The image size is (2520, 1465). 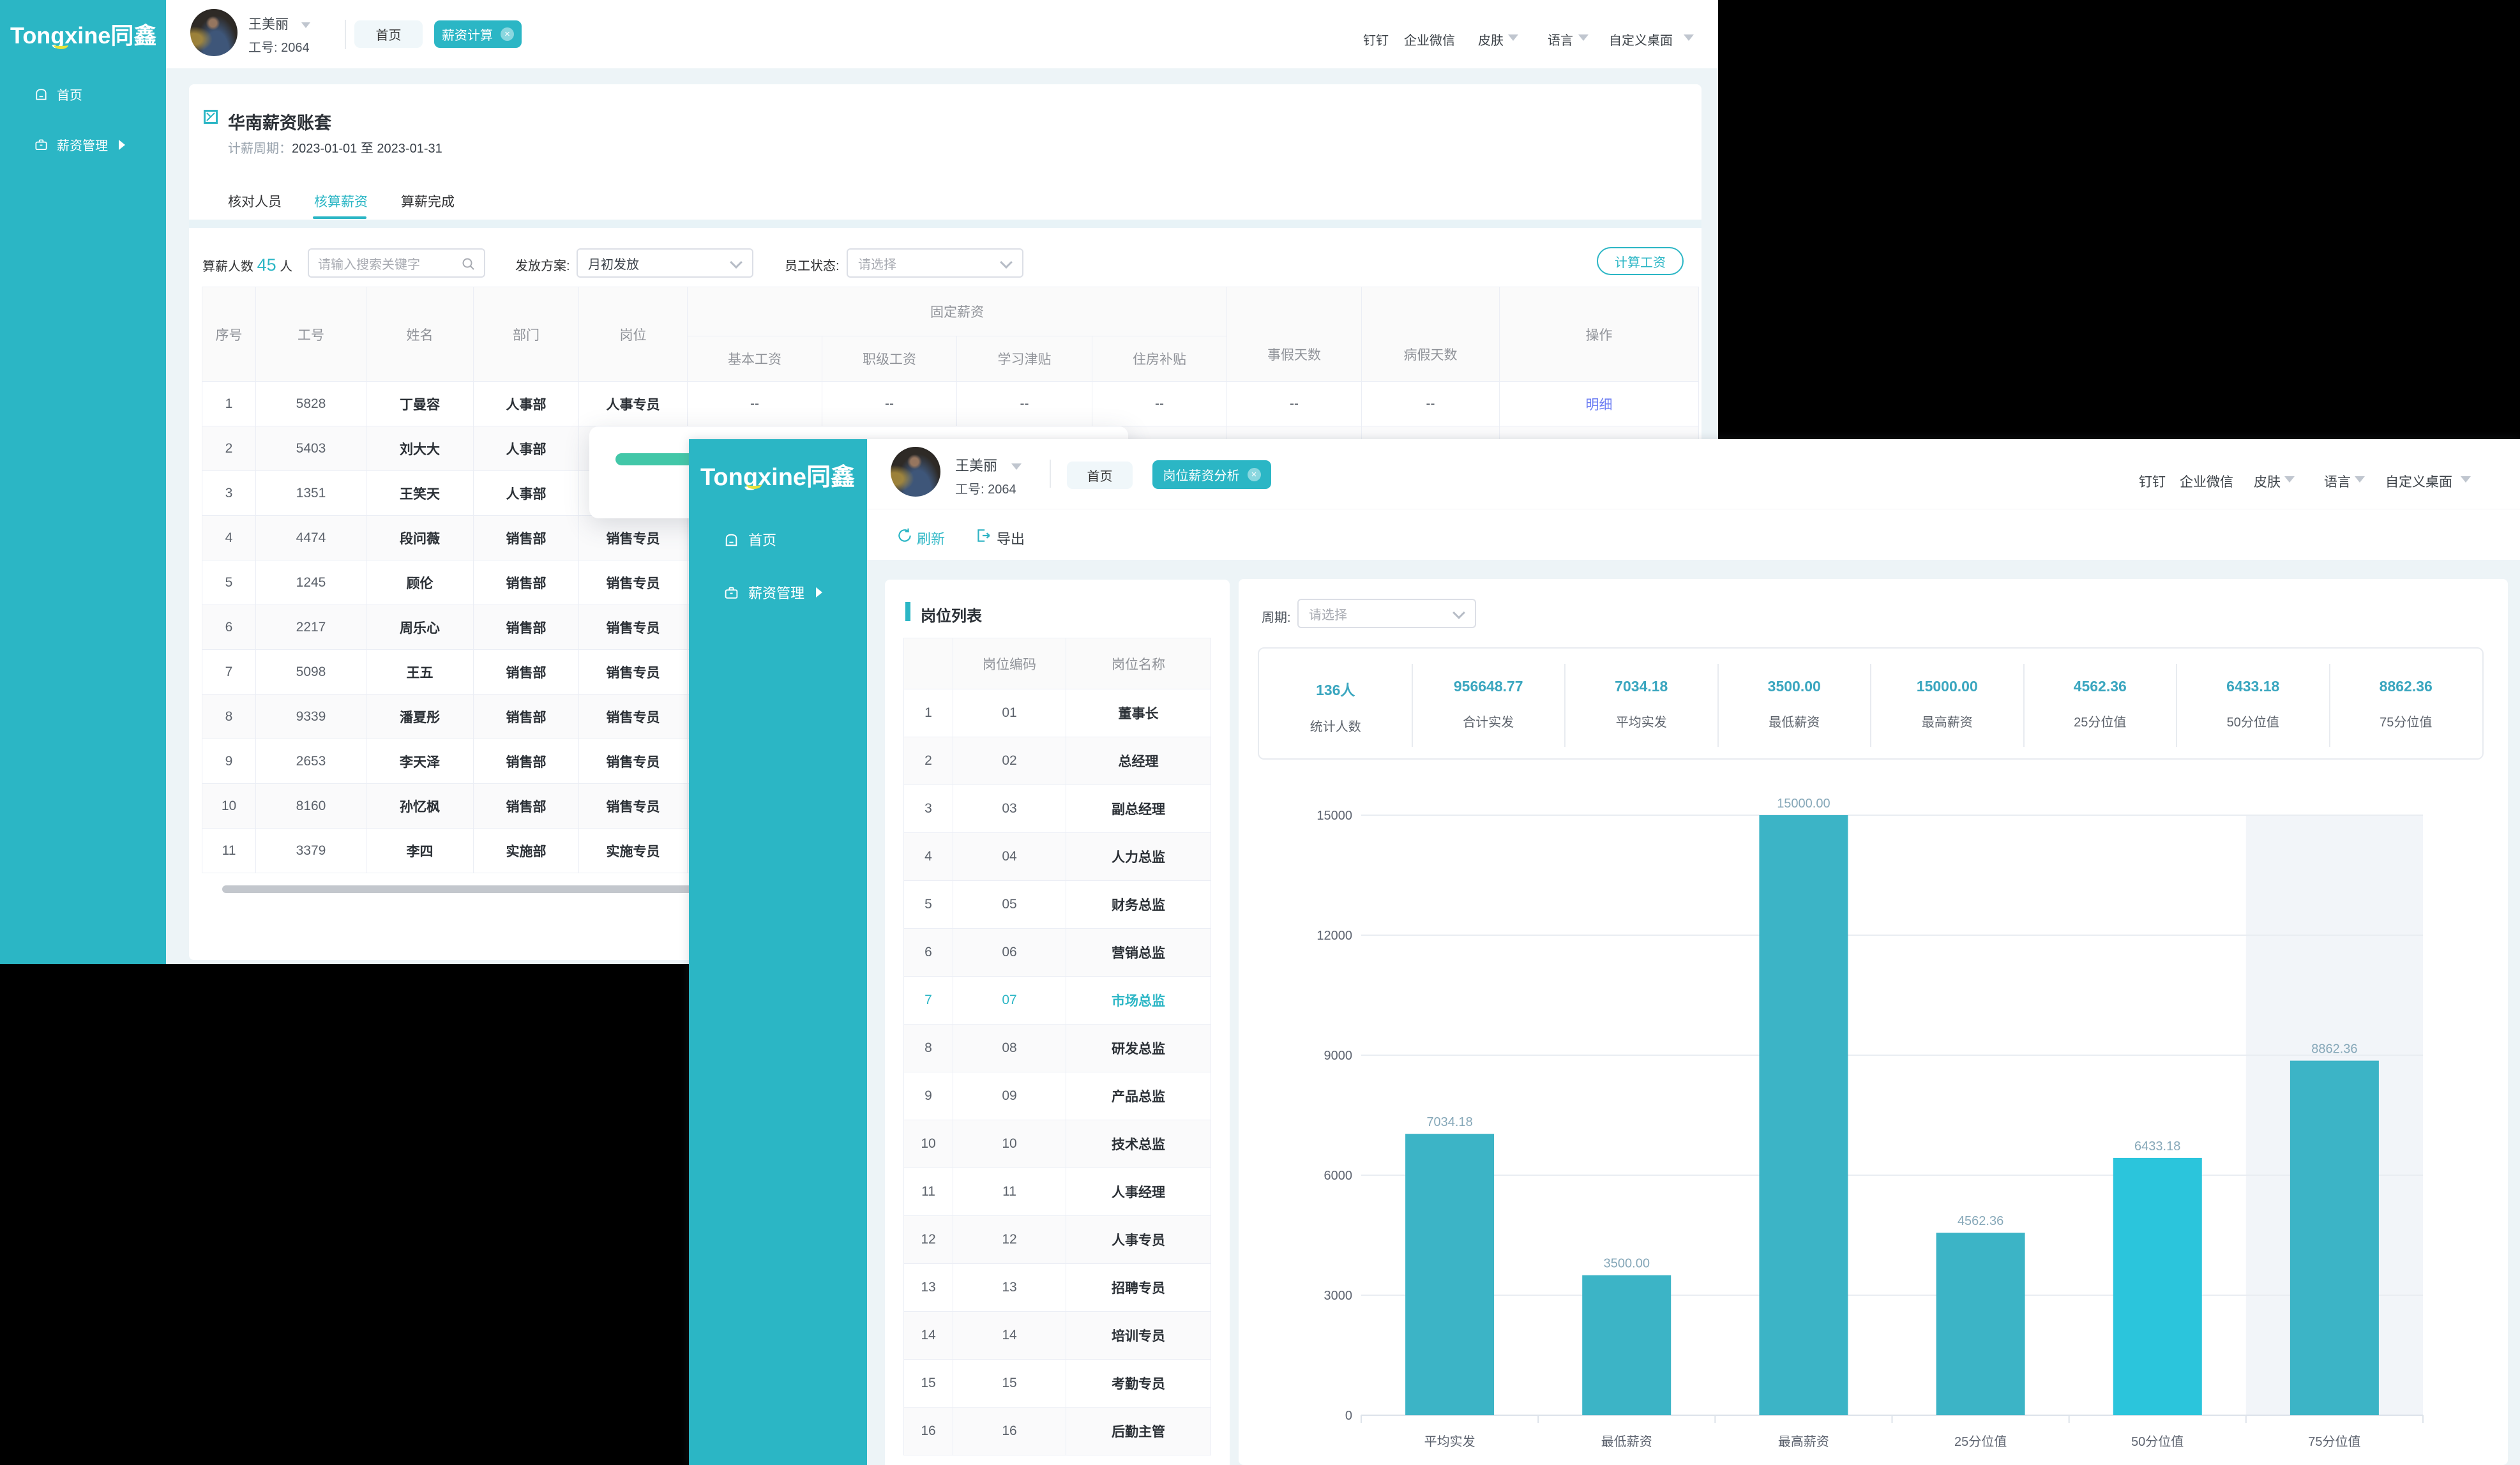 What do you see at coordinates (1804, 1441) in the screenshot?
I see `svg-text: 最高薪资` at bounding box center [1804, 1441].